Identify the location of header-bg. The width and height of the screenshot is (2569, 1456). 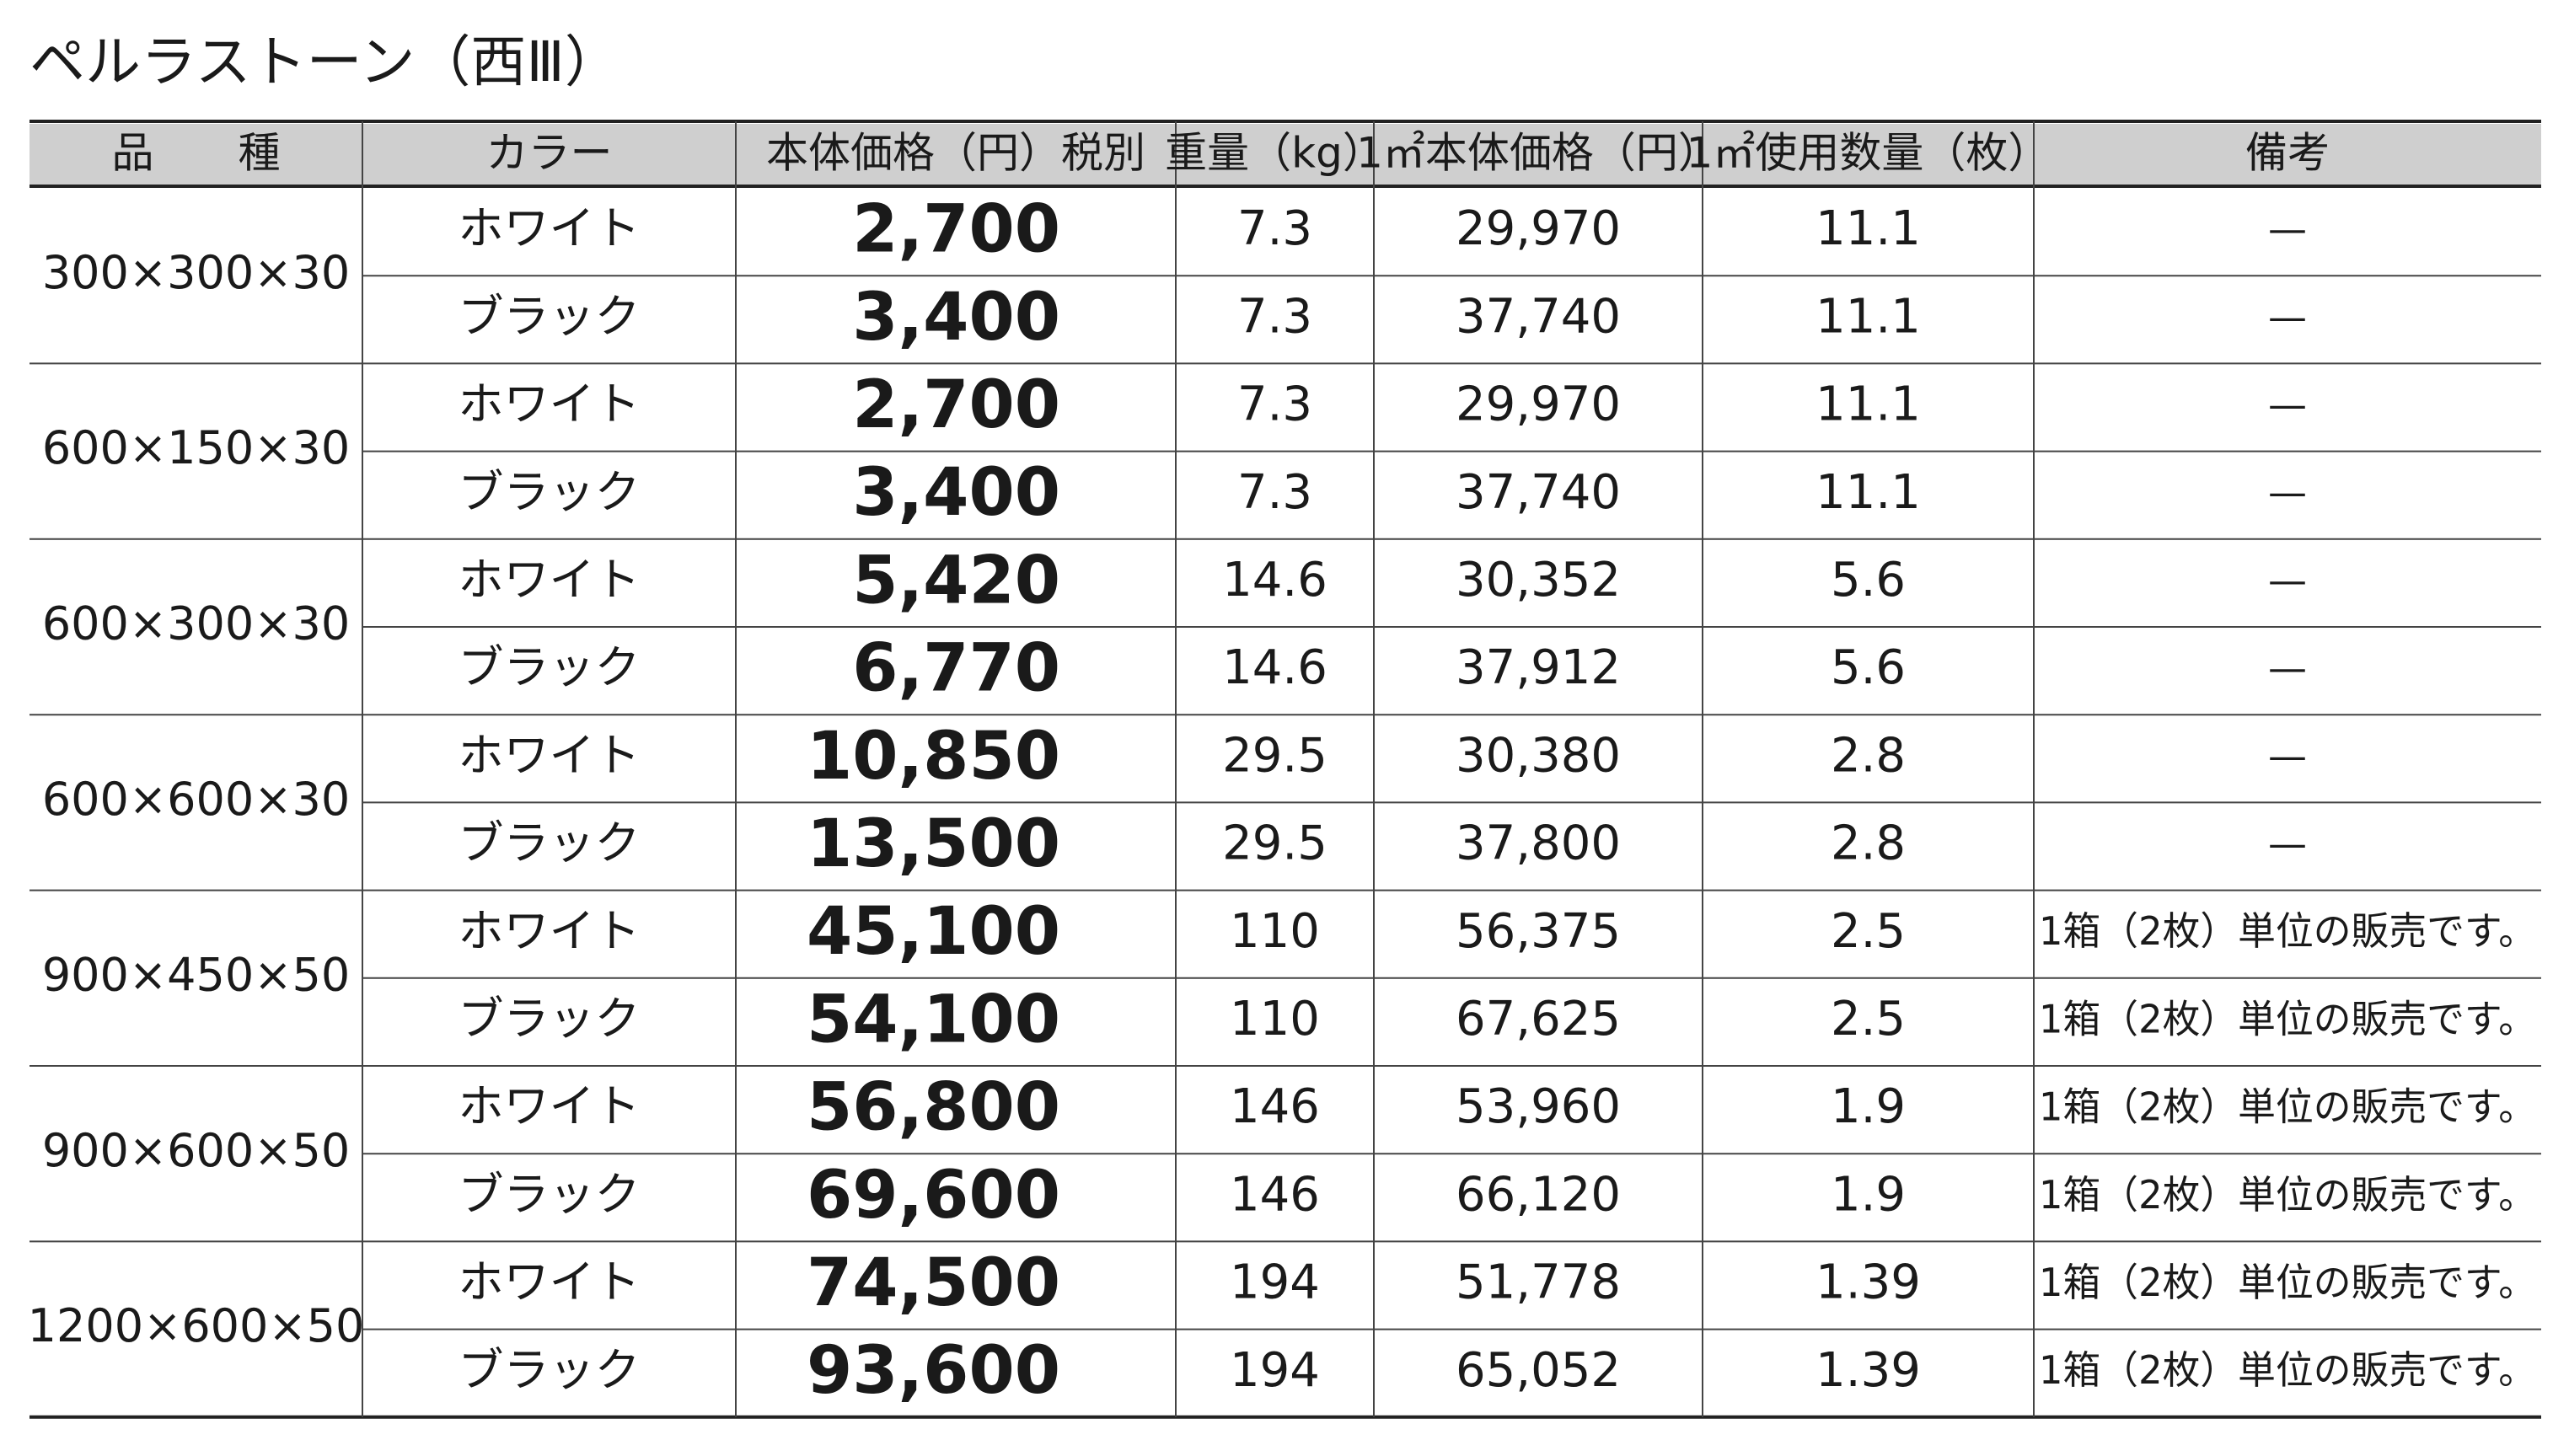
(1285, 154).